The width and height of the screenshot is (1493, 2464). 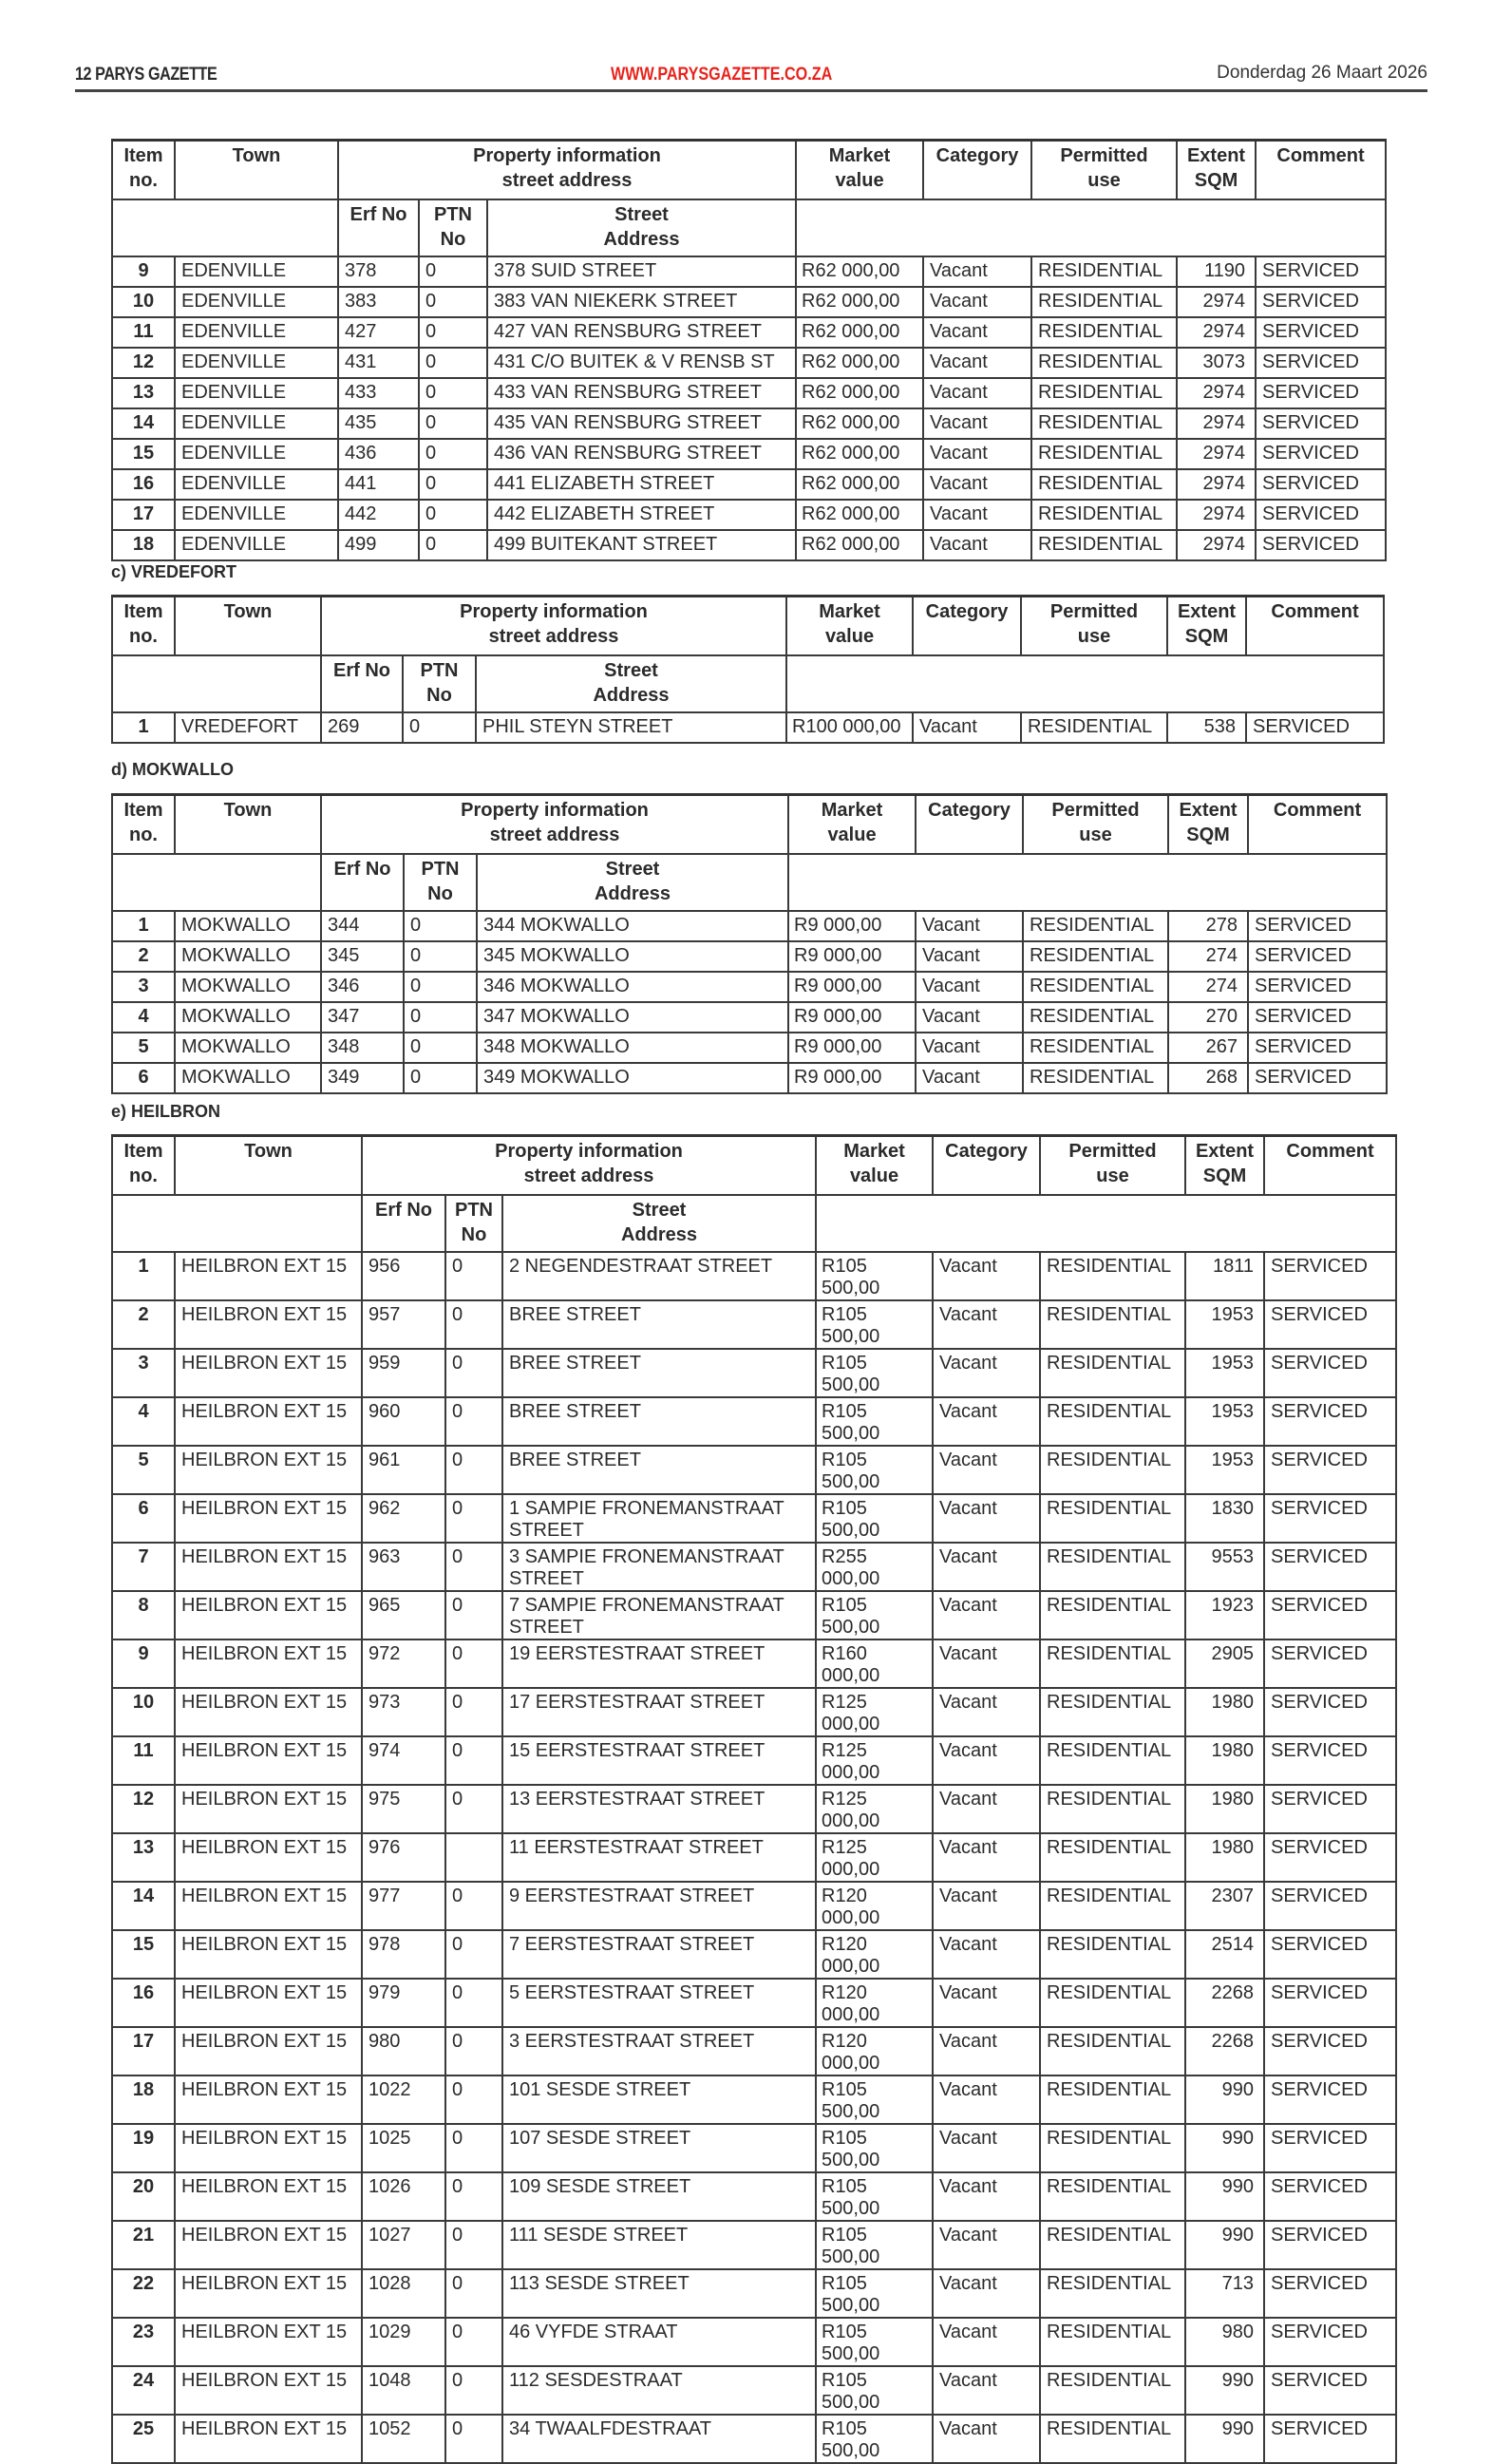 What do you see at coordinates (1225, 1906) in the screenshot?
I see `cell-extent-sqm: 2307` at bounding box center [1225, 1906].